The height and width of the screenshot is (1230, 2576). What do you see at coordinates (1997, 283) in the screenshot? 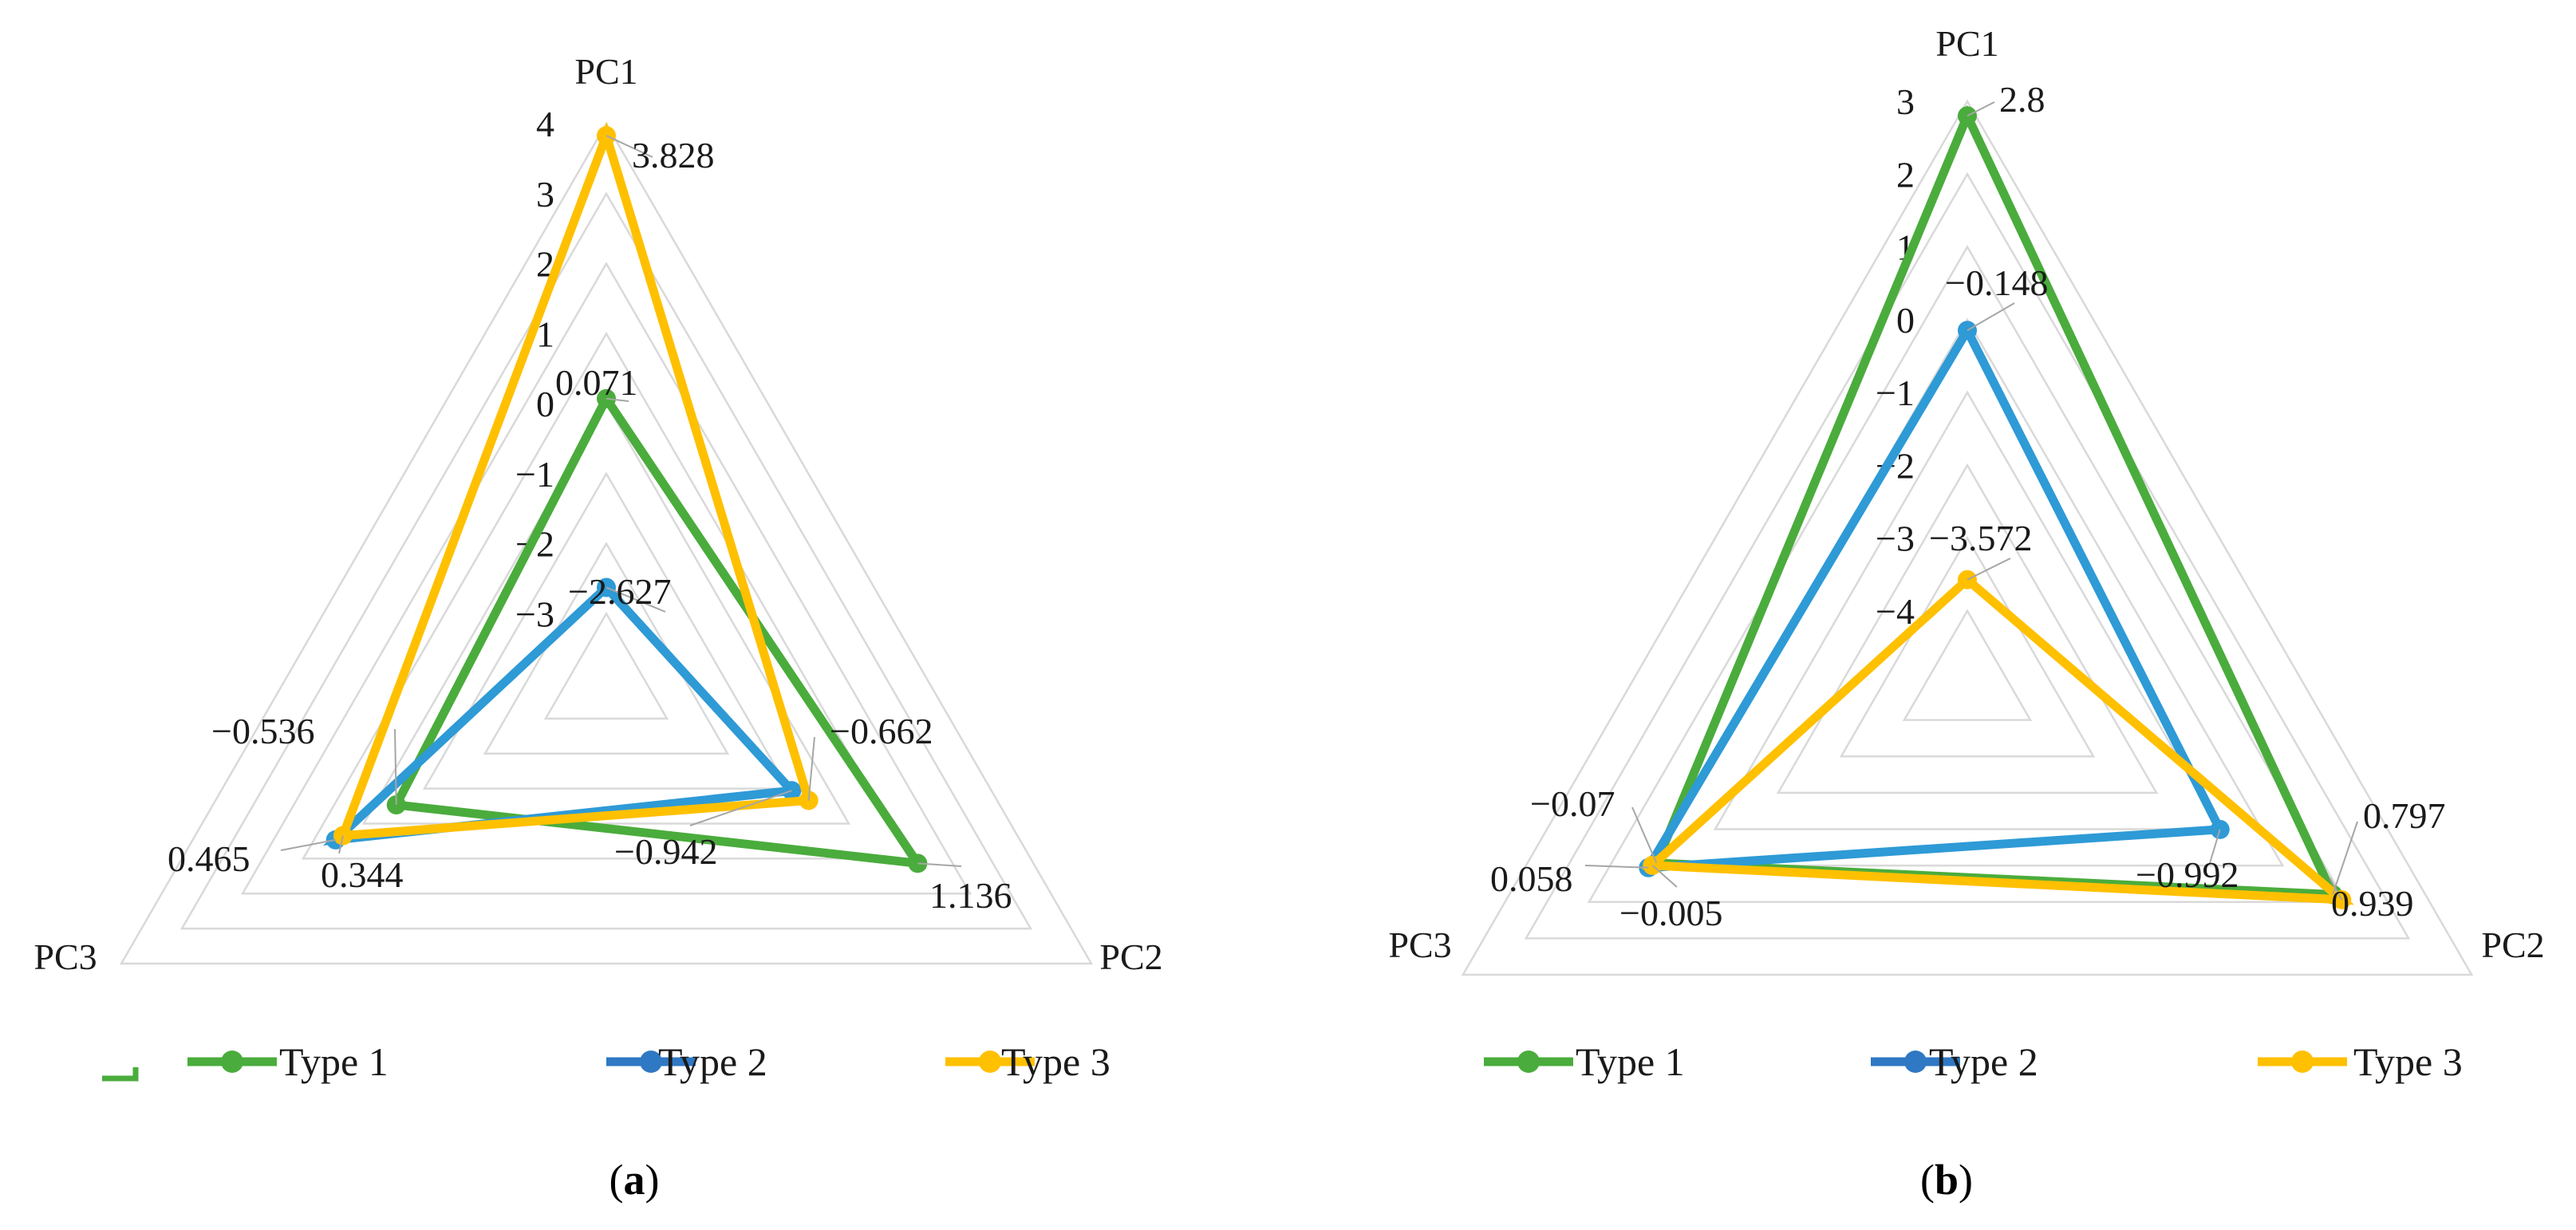
I see `data-label: −0.148` at bounding box center [1997, 283].